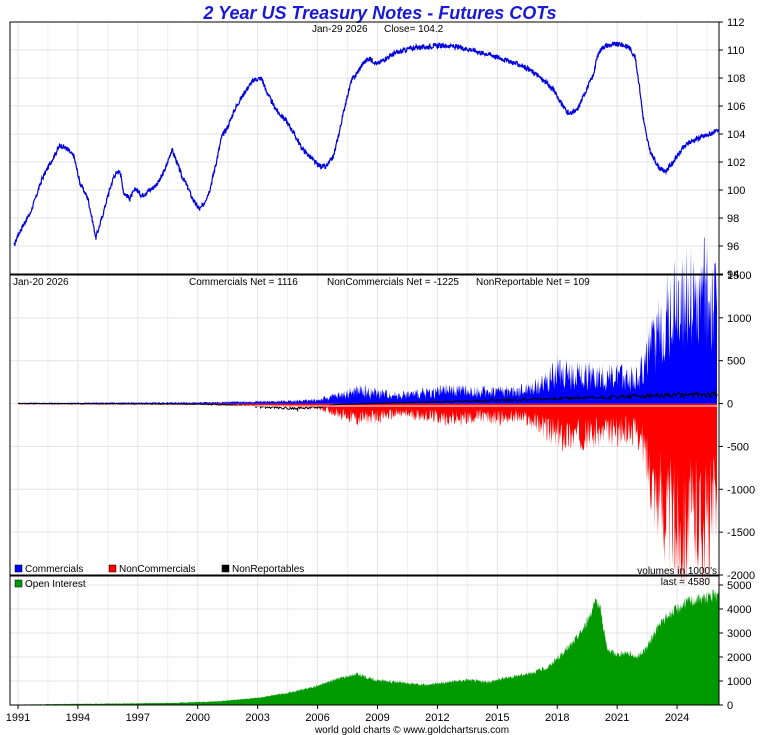 The image size is (760, 735). What do you see at coordinates (78, 718) in the screenshot?
I see `x-tick-label: 1994` at bounding box center [78, 718].